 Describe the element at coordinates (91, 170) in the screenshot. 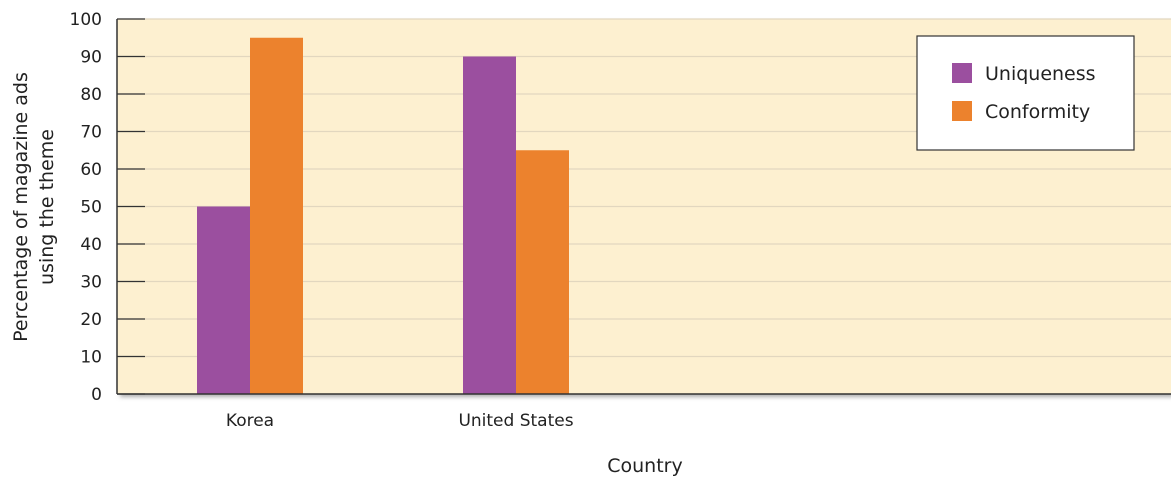

I see `y-tick-label: 60` at that location.